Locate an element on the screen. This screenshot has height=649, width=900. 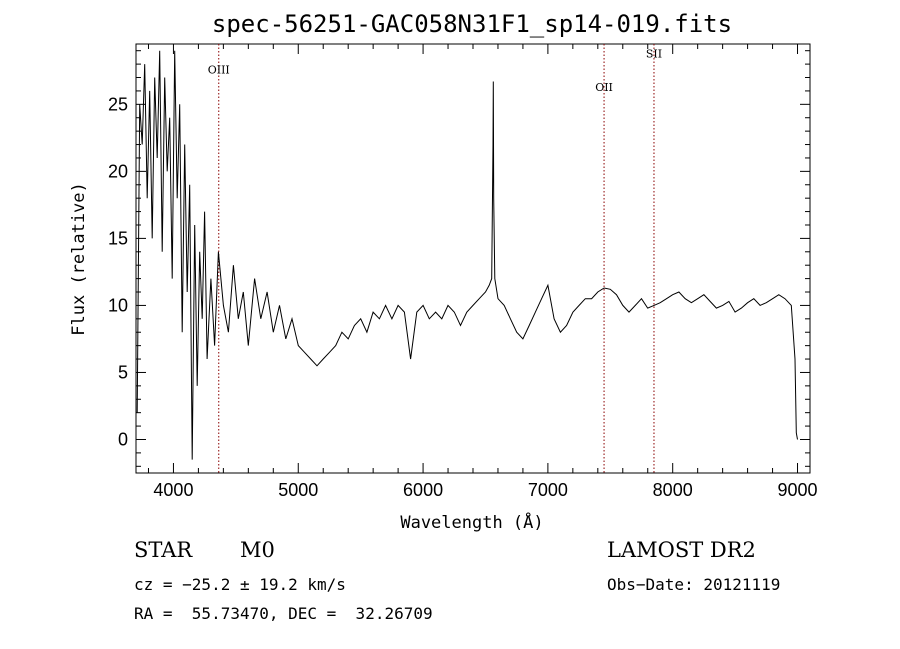
y-tick-label: 5 is located at coordinates (123, 372).